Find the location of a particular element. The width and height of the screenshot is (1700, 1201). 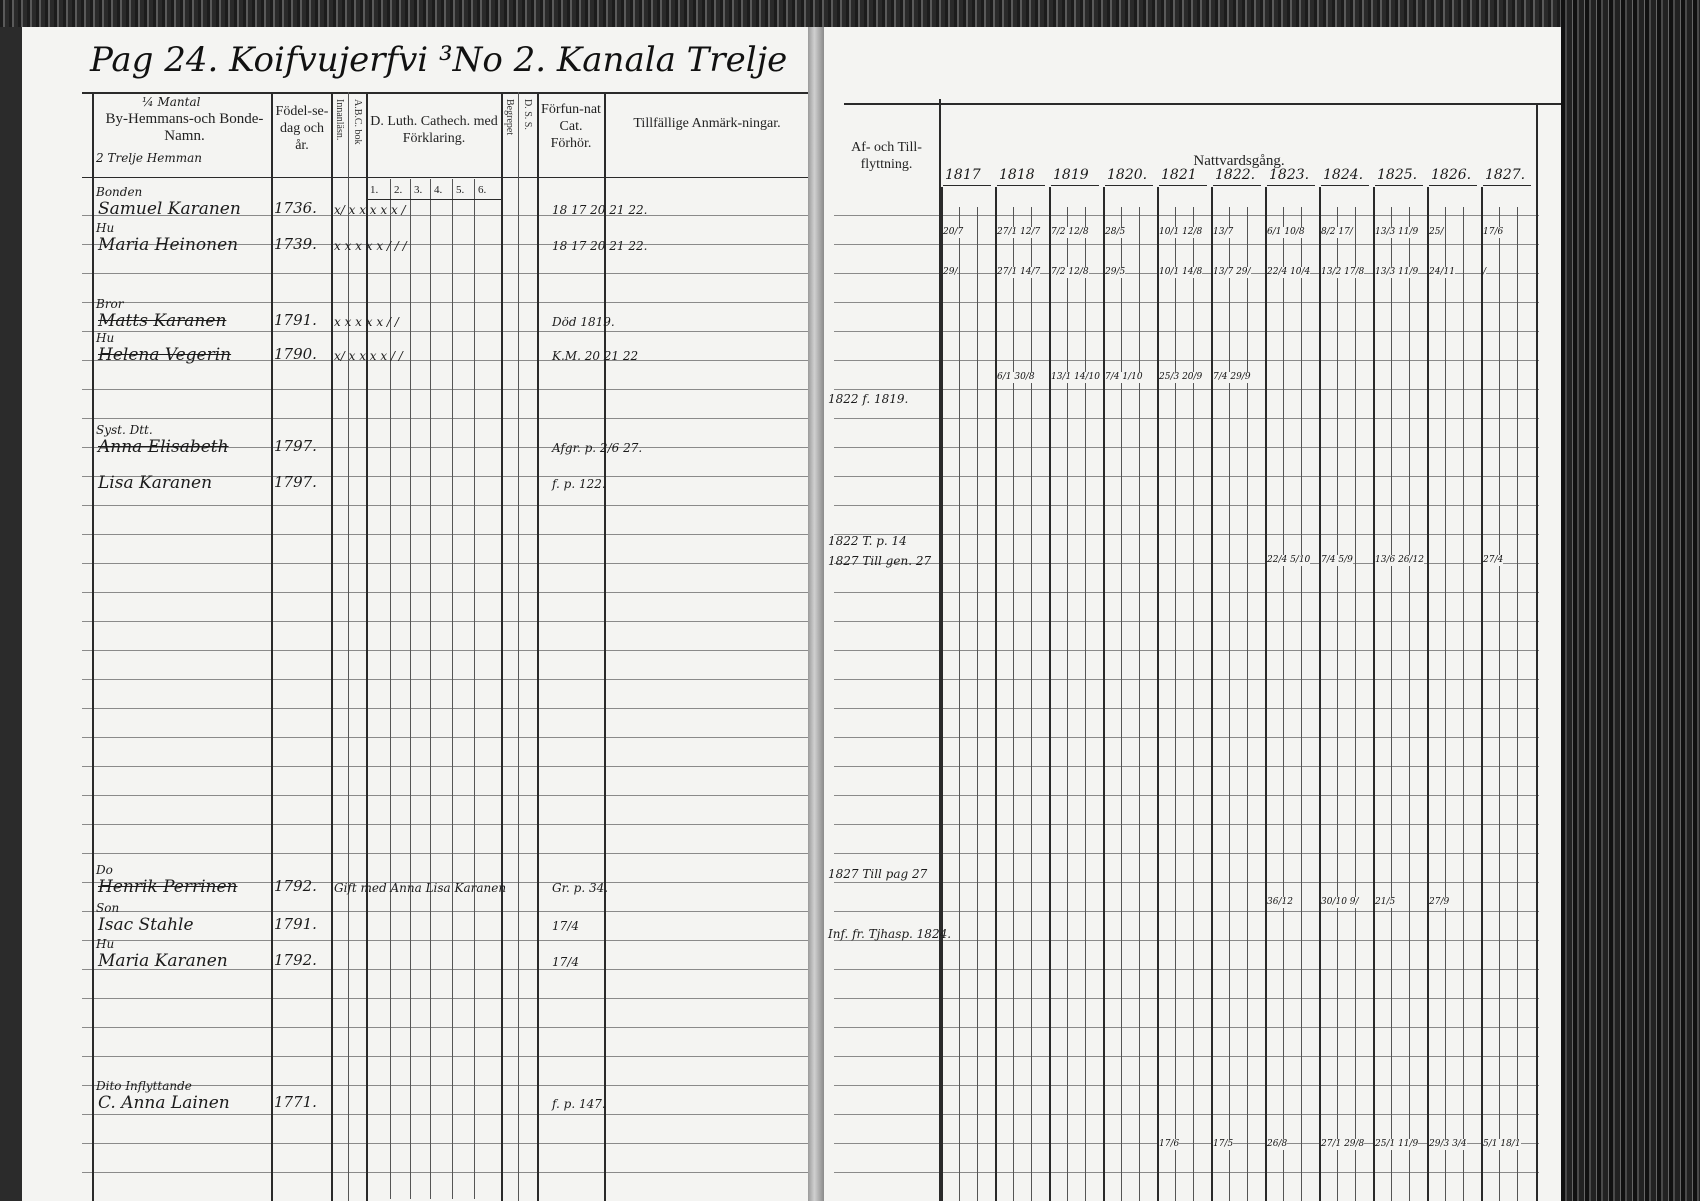

entry-name: Helena Vegerin is located at coordinates (165, 355).